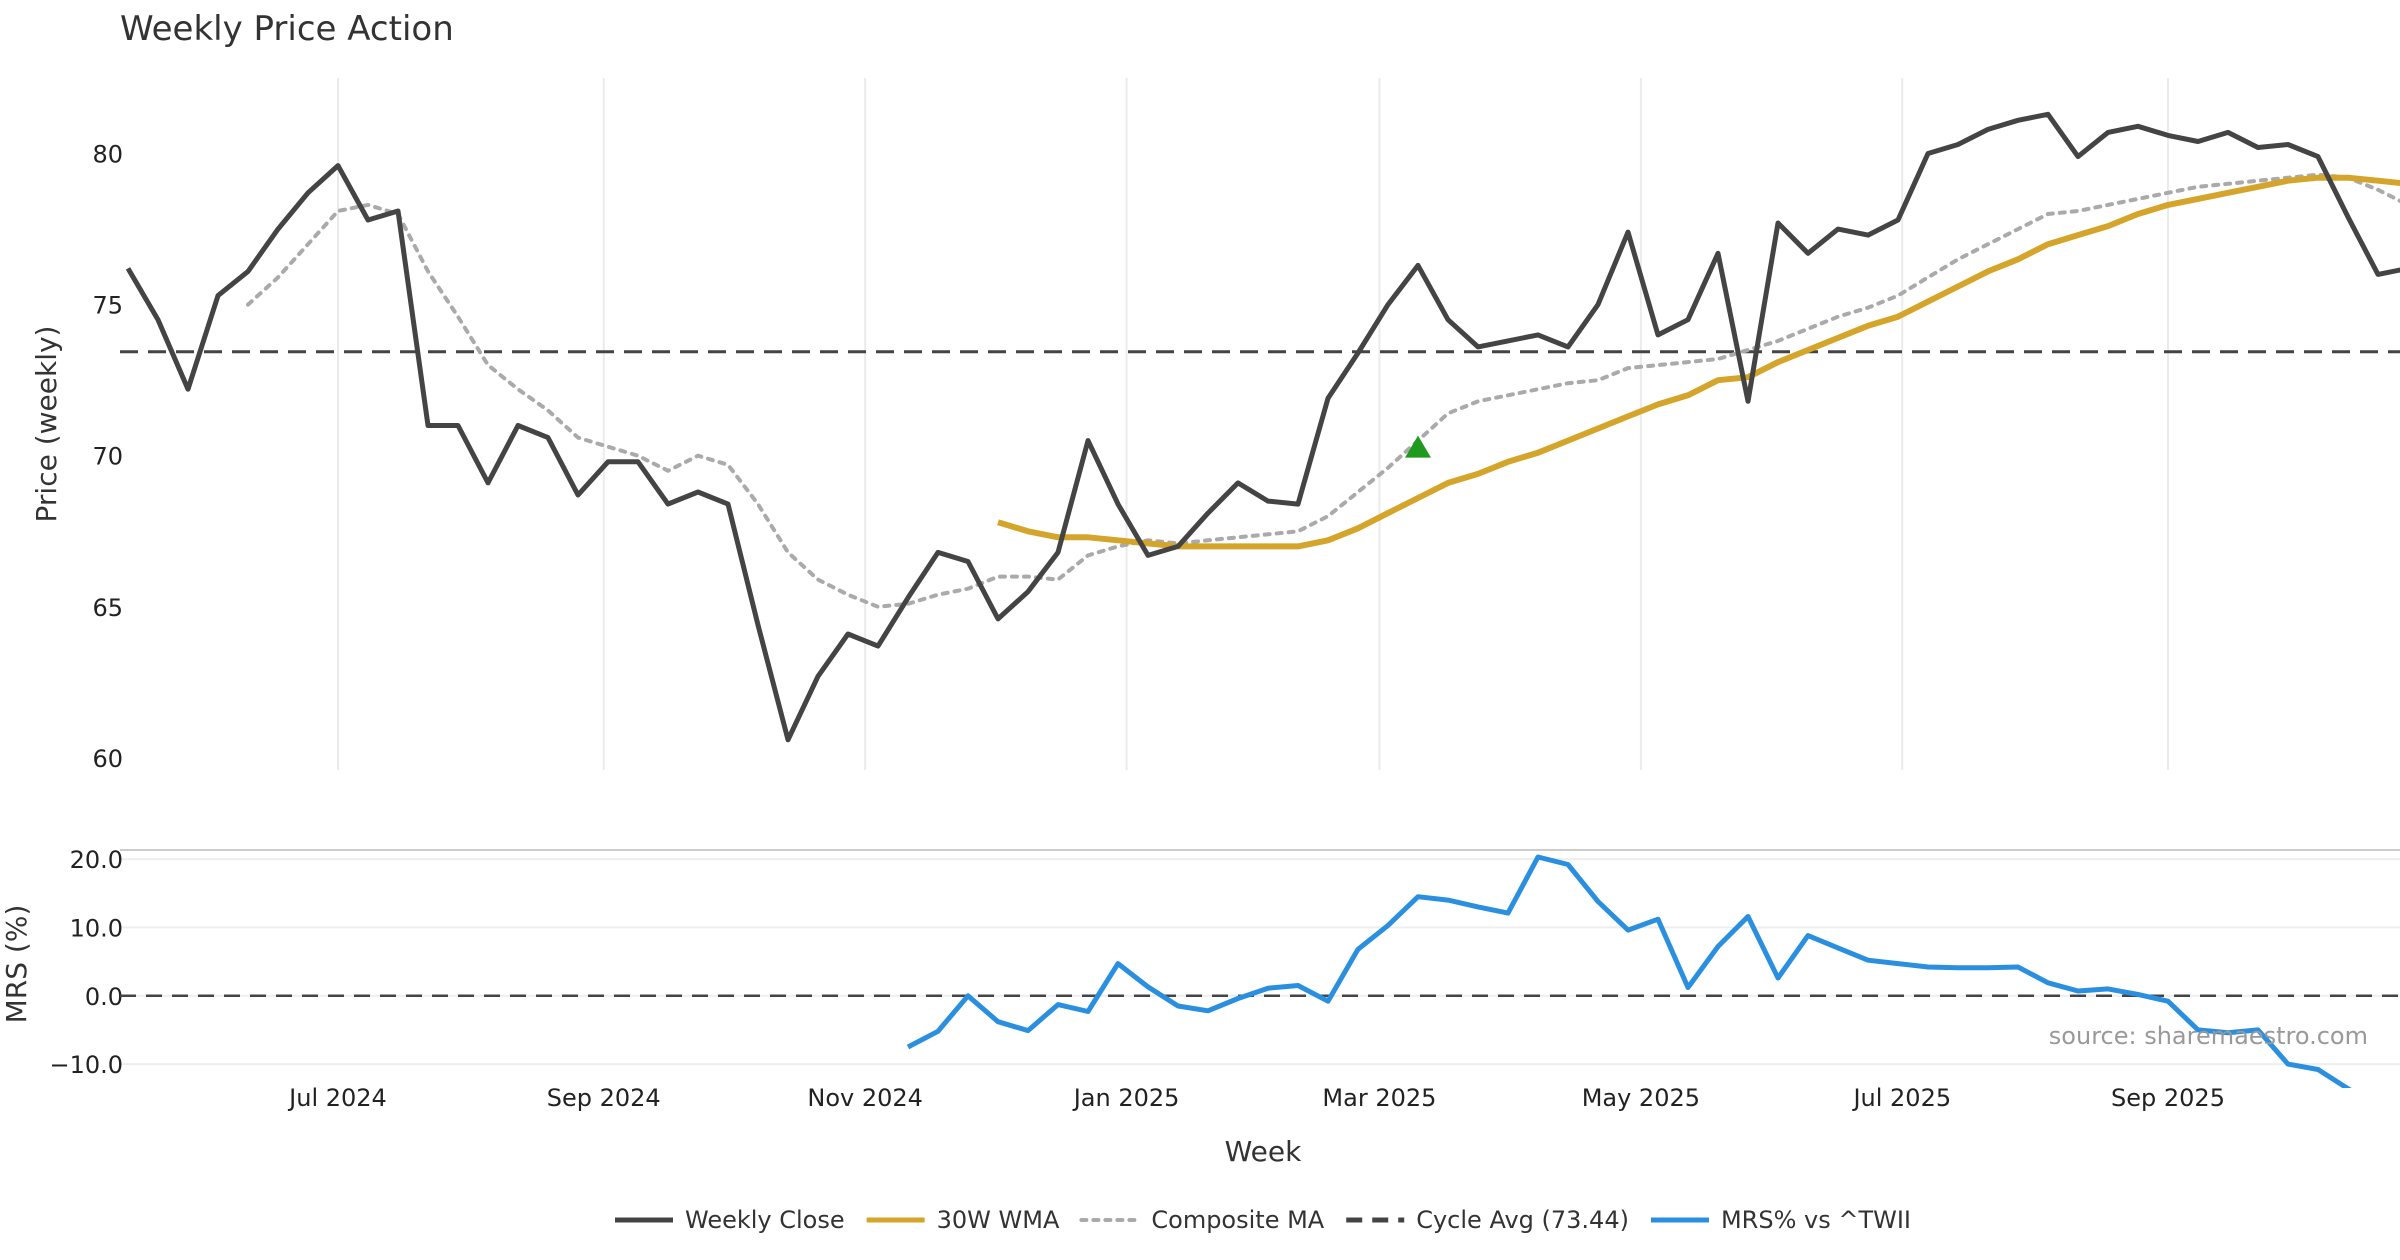 This screenshot has width=2400, height=1260. What do you see at coordinates (287, 29) in the screenshot?
I see `chart-title: Weekly Price Action` at bounding box center [287, 29].